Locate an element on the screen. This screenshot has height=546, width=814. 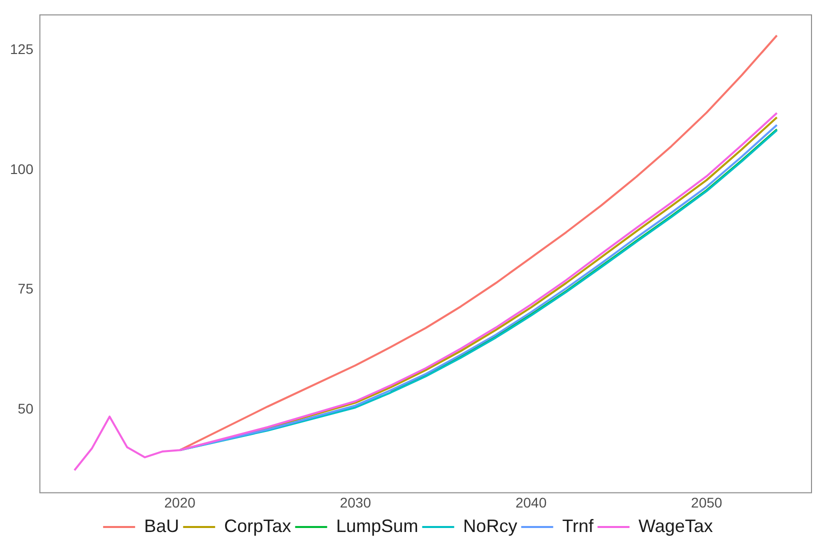
x-tick-label: 2050 is located at coordinates (706, 502).